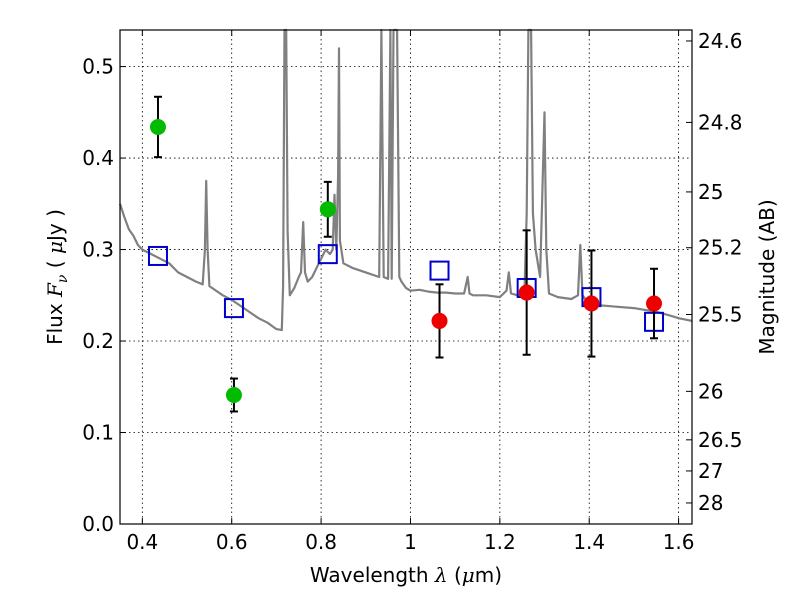 The height and width of the screenshot is (600, 800). Describe the element at coordinates (98, 524) in the screenshot. I see `y-tick-label: 0.0` at that location.